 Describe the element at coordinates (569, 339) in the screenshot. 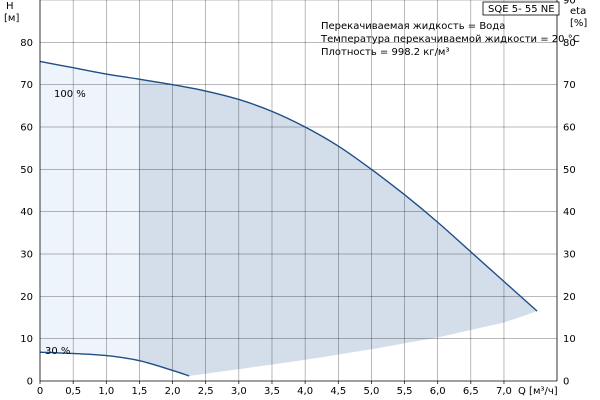

I see `y-right-tick-label: 10` at that location.